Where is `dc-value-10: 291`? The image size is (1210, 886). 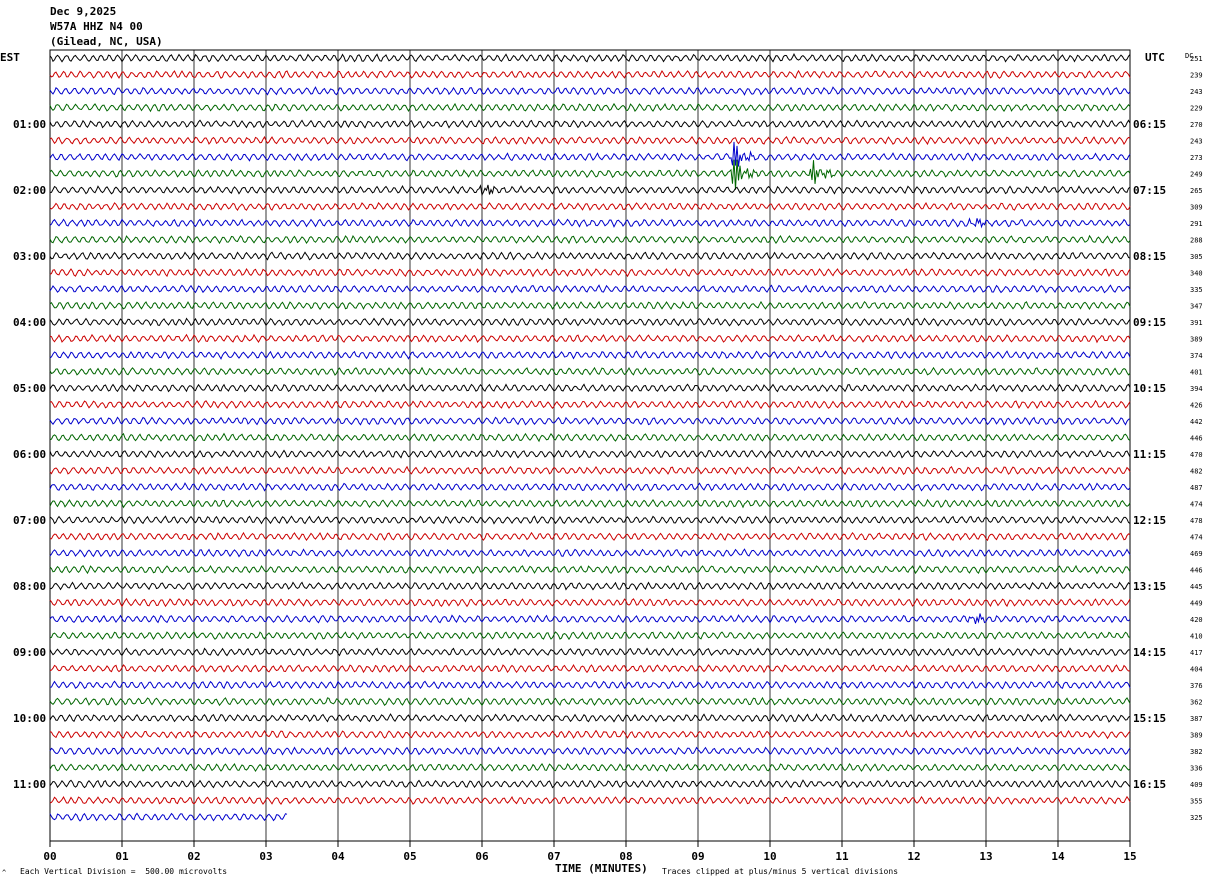 dc-value-10: 291 is located at coordinates (1196, 224).